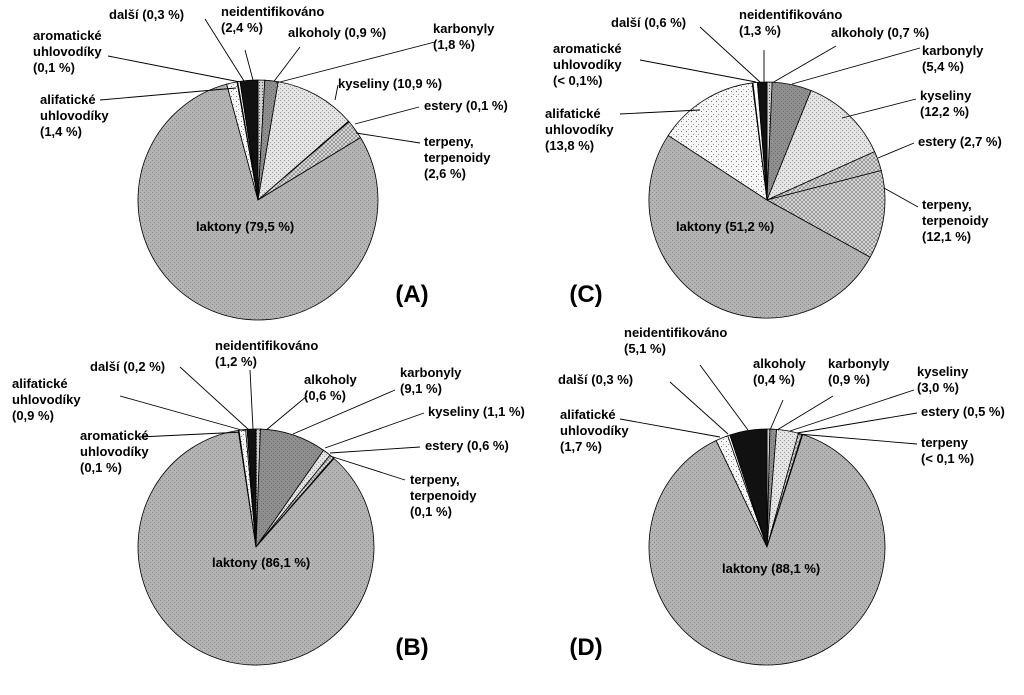 The image size is (1024, 695). What do you see at coordinates (325, 395) in the screenshot?
I see `slice-label-line: (0,6 %)` at bounding box center [325, 395].